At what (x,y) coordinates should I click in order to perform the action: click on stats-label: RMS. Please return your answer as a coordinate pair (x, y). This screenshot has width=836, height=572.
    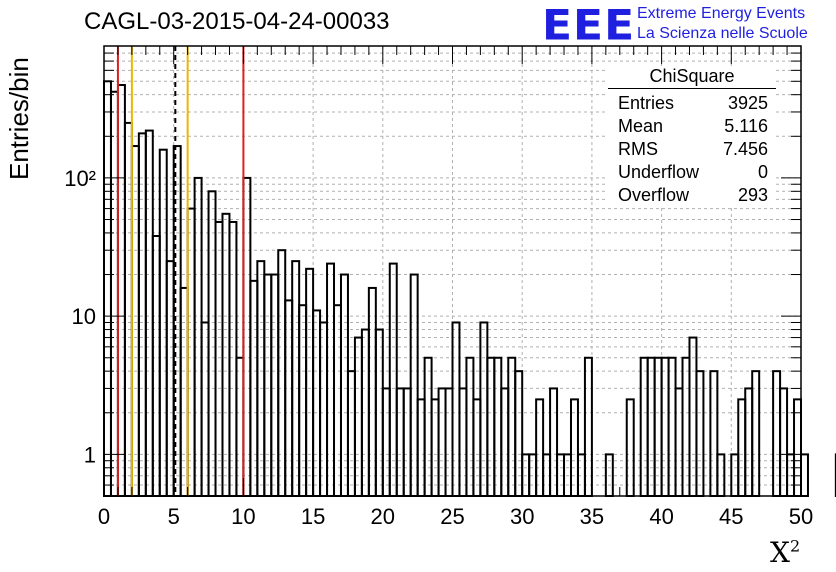
    Looking at the image, I should click on (638, 149).